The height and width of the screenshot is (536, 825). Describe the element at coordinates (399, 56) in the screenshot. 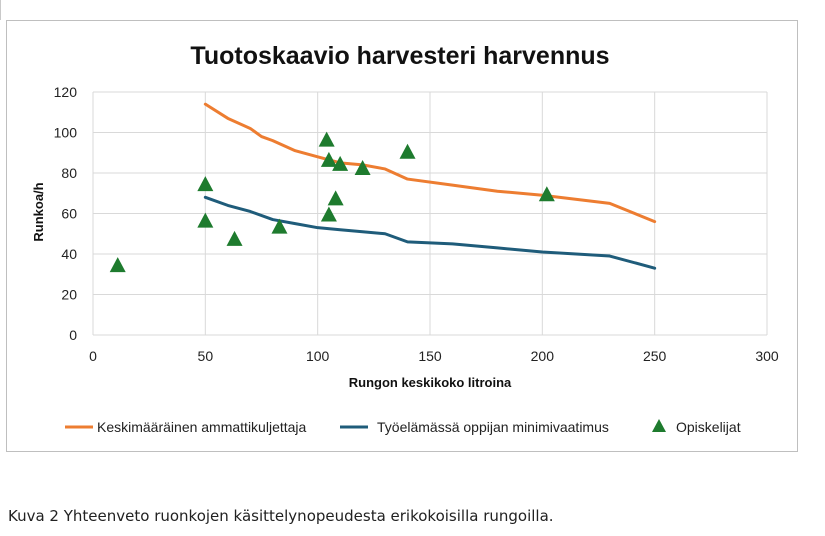

I see `chart-title: Tuotoskaavio harvesteri harvennus` at that location.